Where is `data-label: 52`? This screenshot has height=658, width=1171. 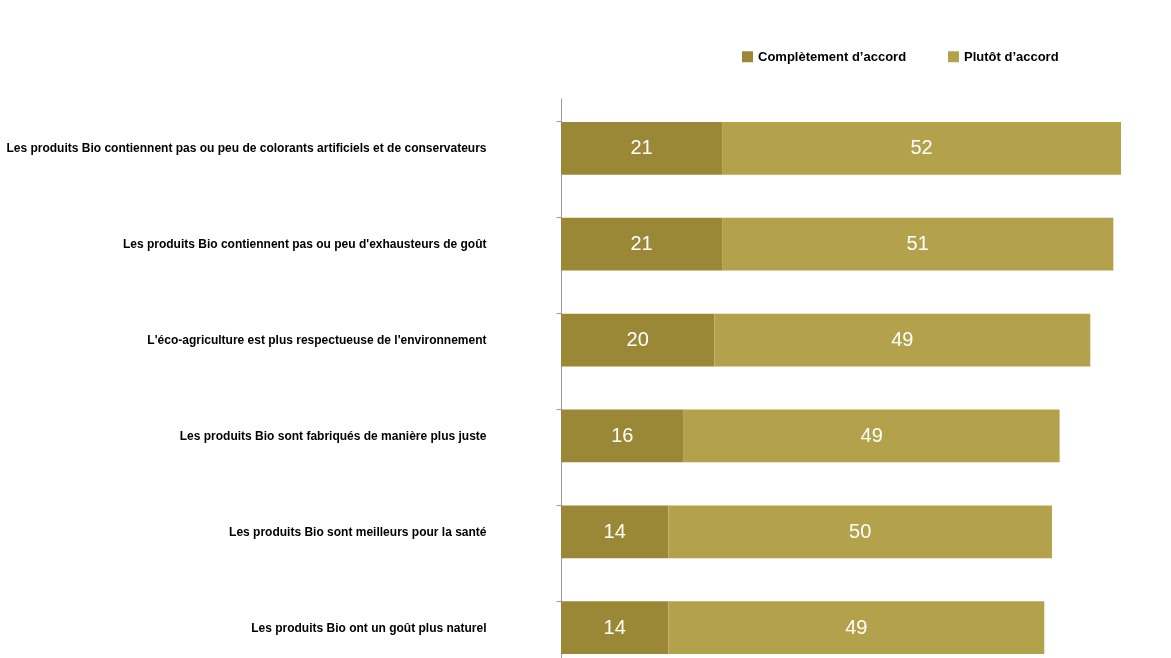
data-label: 52 is located at coordinates (921, 147).